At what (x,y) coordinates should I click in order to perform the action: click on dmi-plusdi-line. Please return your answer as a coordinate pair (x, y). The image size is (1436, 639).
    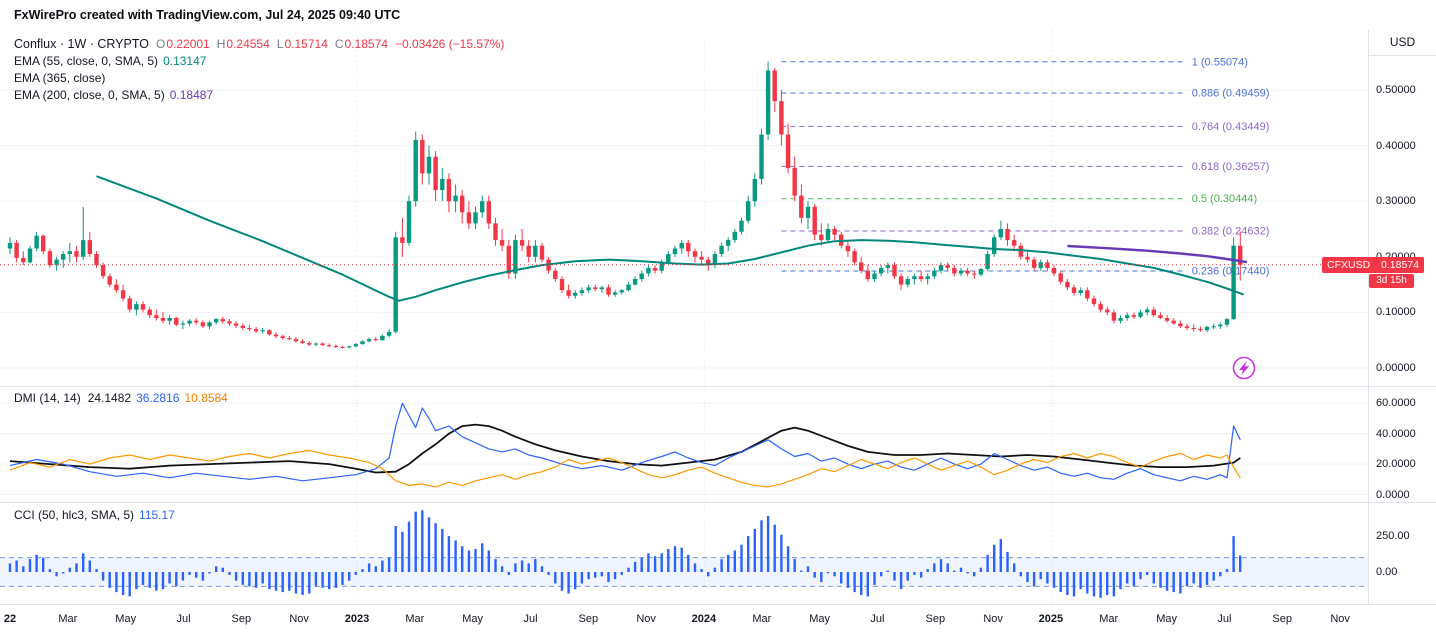
    Looking at the image, I should click on (625, 442).